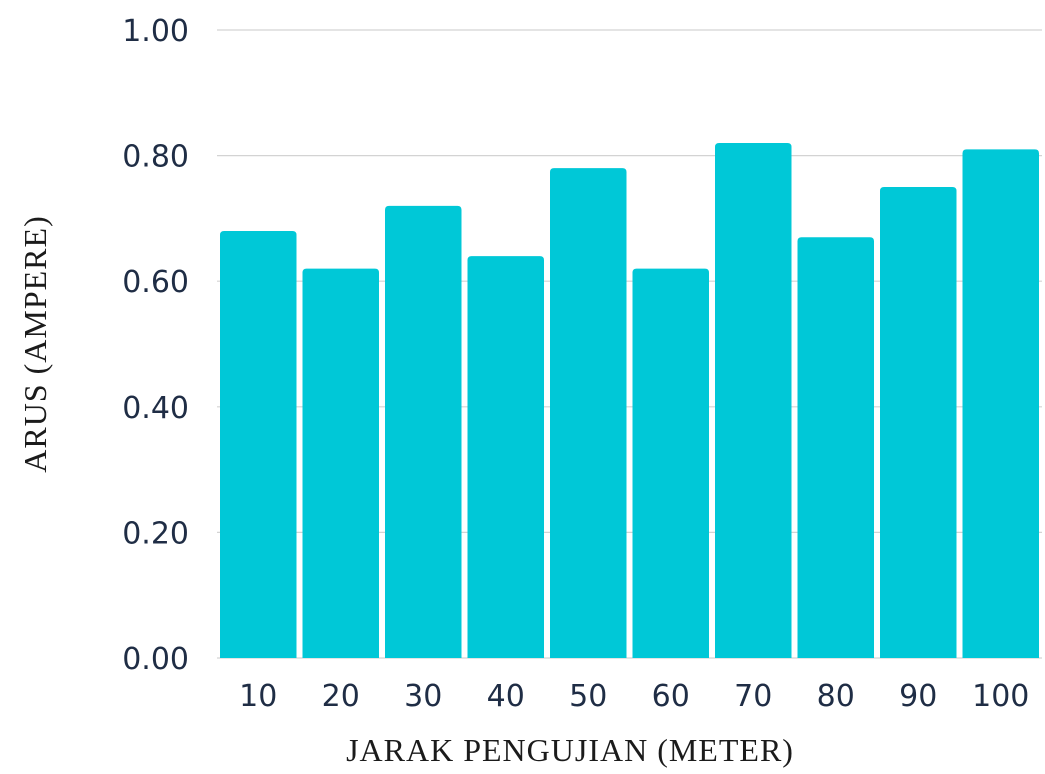  Describe the element at coordinates (671, 696) in the screenshot. I see `x-tick-label: 60` at that location.